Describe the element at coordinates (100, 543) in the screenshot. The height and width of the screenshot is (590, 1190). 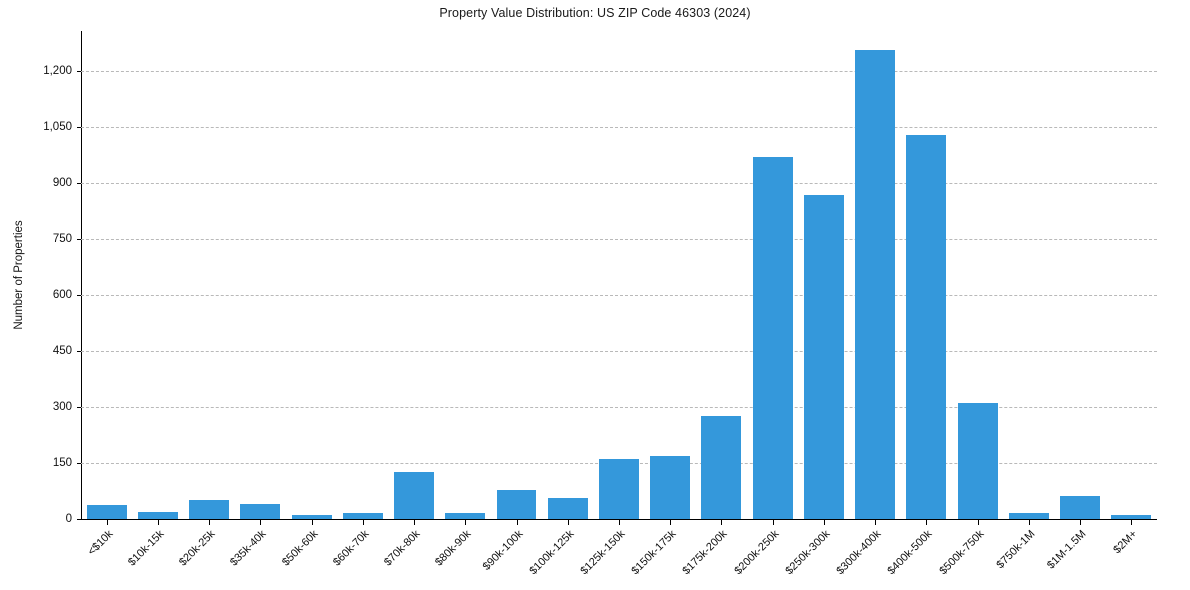
I see `x-tick-label: <$10k` at that location.